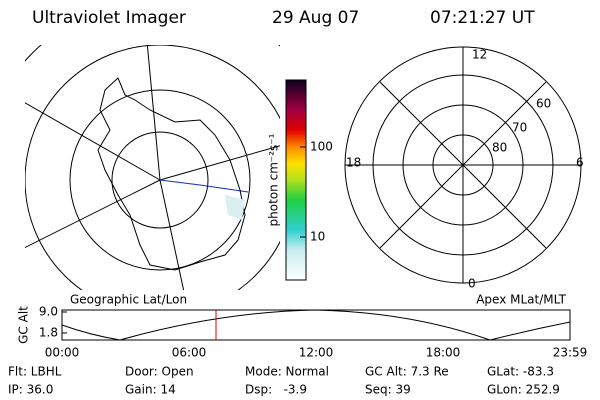  I want to click on lat-label: 60, so click(543, 104).